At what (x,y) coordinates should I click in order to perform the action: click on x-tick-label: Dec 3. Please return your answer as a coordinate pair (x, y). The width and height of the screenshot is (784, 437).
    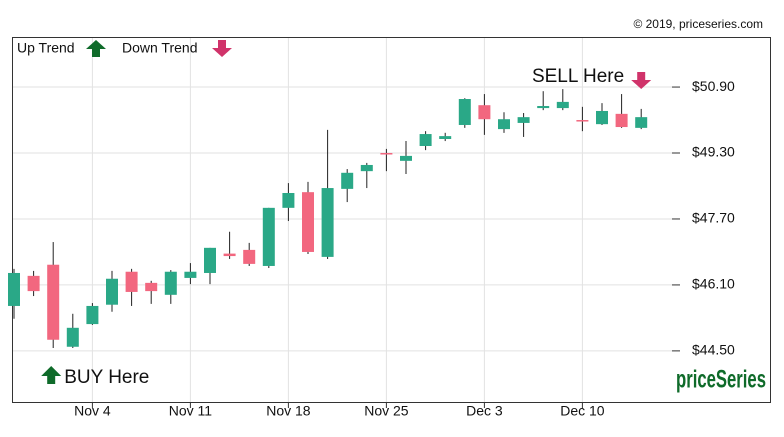
    Looking at the image, I should click on (484, 411).